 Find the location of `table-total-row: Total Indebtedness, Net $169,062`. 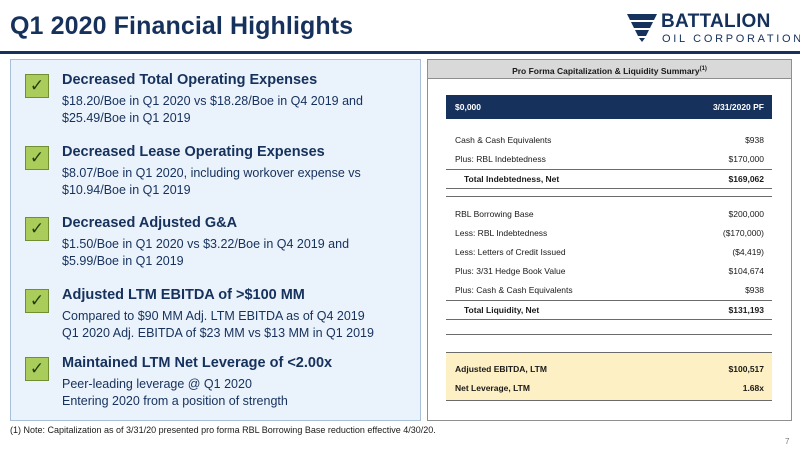

table-total-row: Total Indebtedness, Net $169,062 is located at coordinates (609, 179).